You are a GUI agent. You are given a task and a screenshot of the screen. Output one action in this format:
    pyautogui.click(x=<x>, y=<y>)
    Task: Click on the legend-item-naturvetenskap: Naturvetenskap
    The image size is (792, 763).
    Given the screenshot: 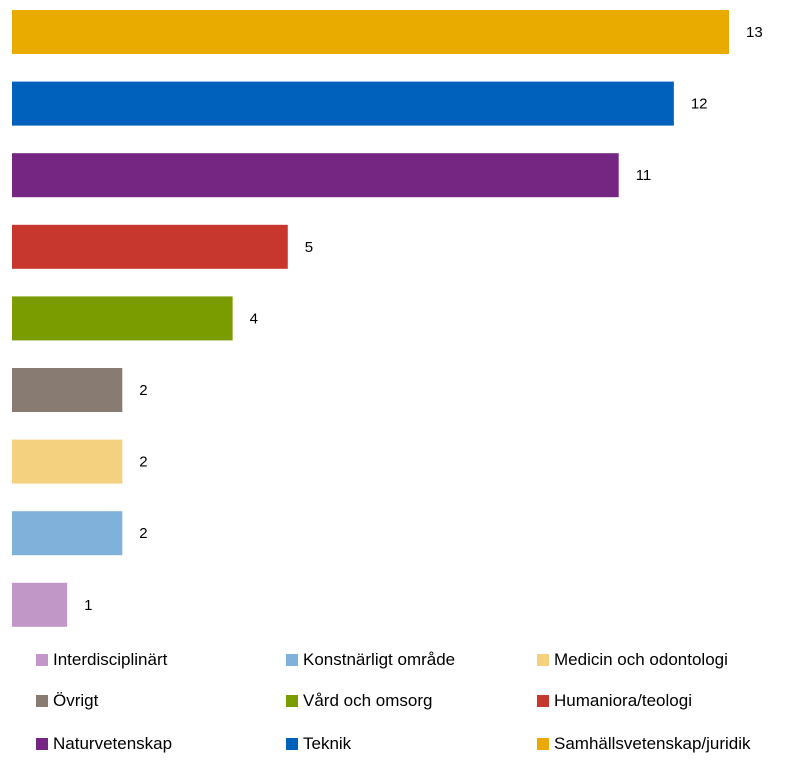 What is the action you would take?
    pyautogui.click(x=104, y=744)
    